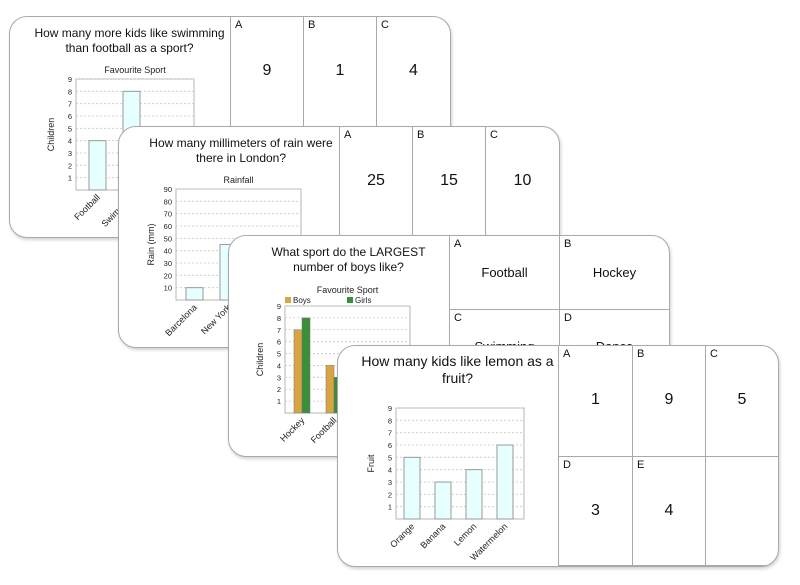  I want to click on chart-title: Rainfall, so click(238, 180).